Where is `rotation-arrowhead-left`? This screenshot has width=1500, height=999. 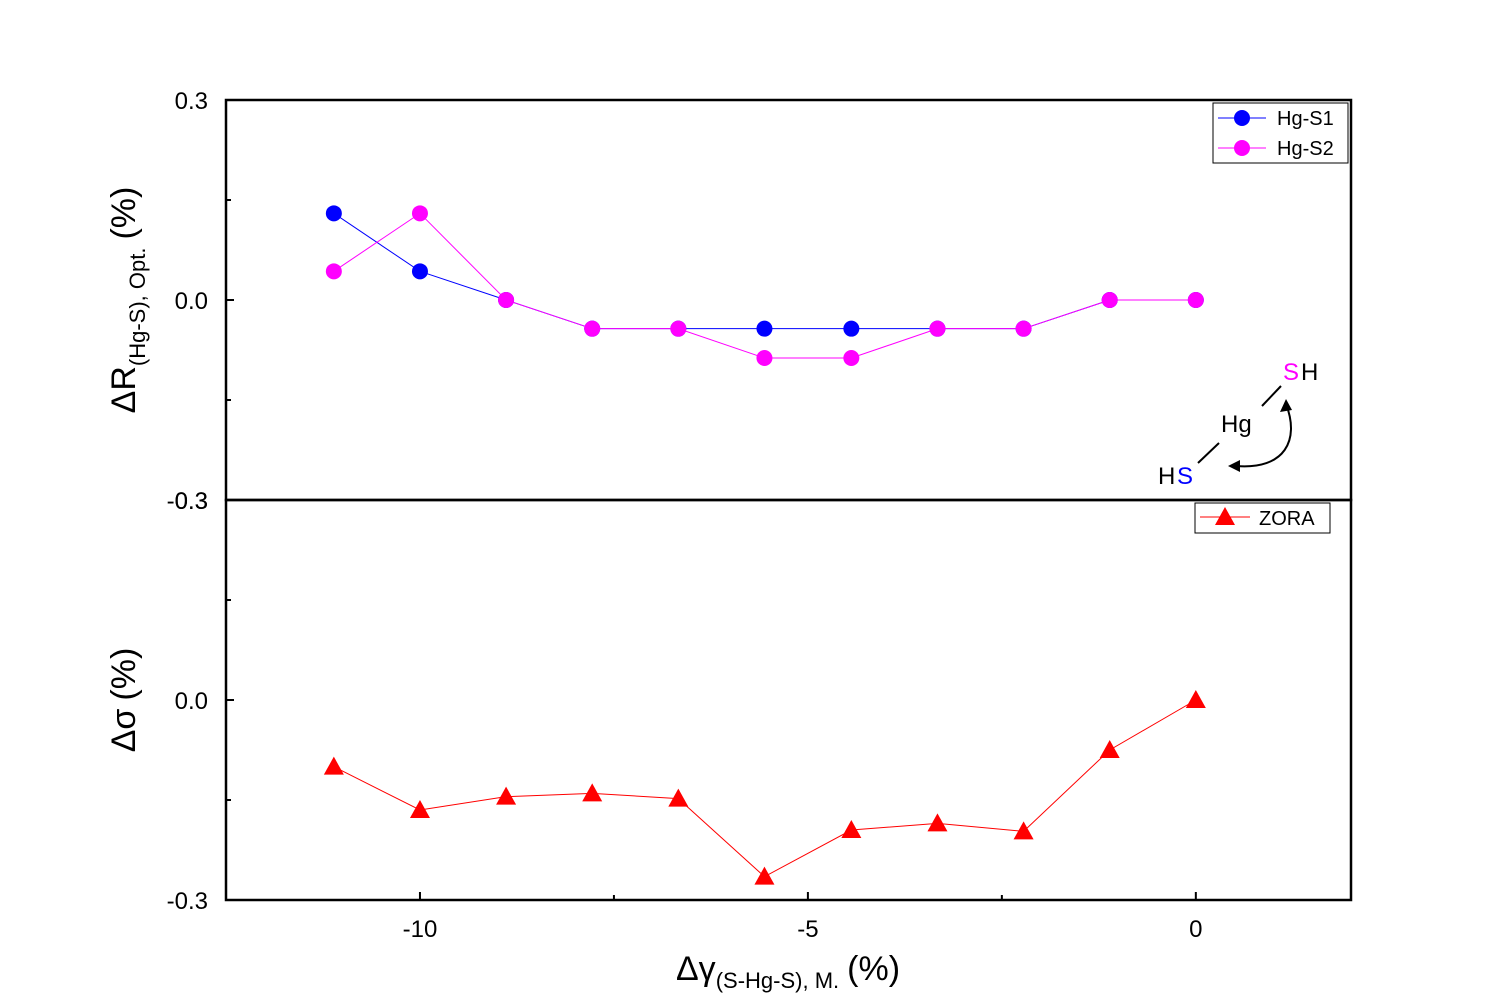
rotation-arrowhead-left is located at coordinates (1234, 466).